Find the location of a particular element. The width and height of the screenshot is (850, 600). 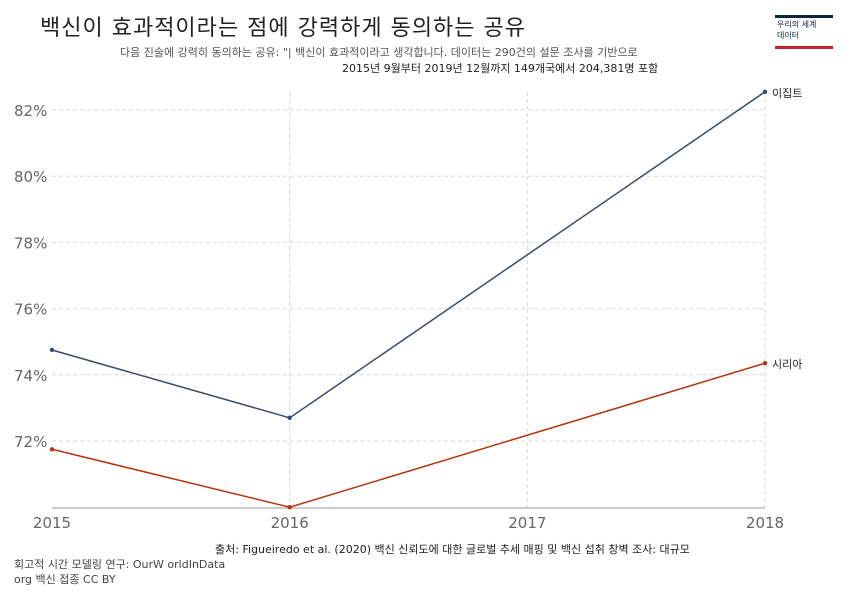

y-tick-label: 80% is located at coordinates (30, 177).